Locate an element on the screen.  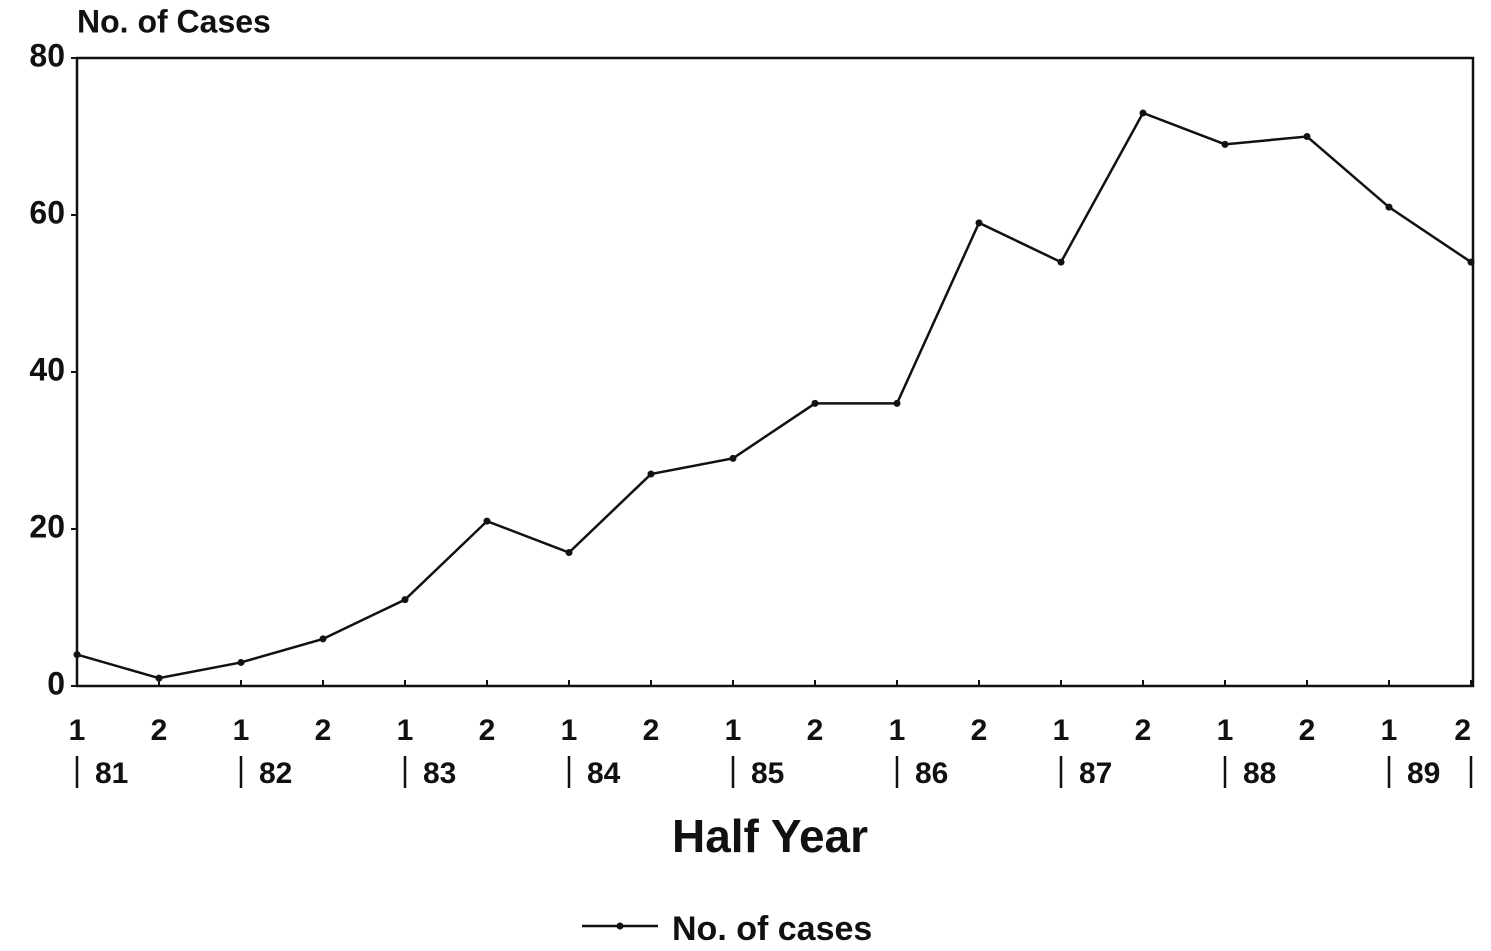
group-label: 82 is located at coordinates (275, 773).